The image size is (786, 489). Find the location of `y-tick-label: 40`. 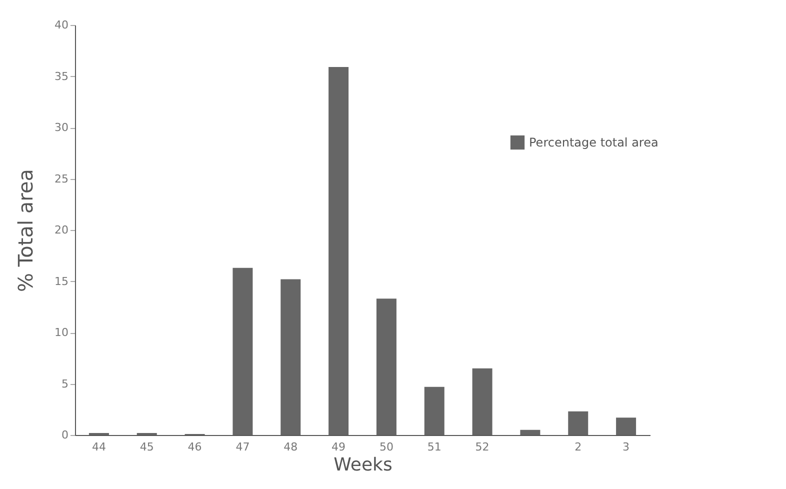

y-tick-label: 40 is located at coordinates (61, 25).